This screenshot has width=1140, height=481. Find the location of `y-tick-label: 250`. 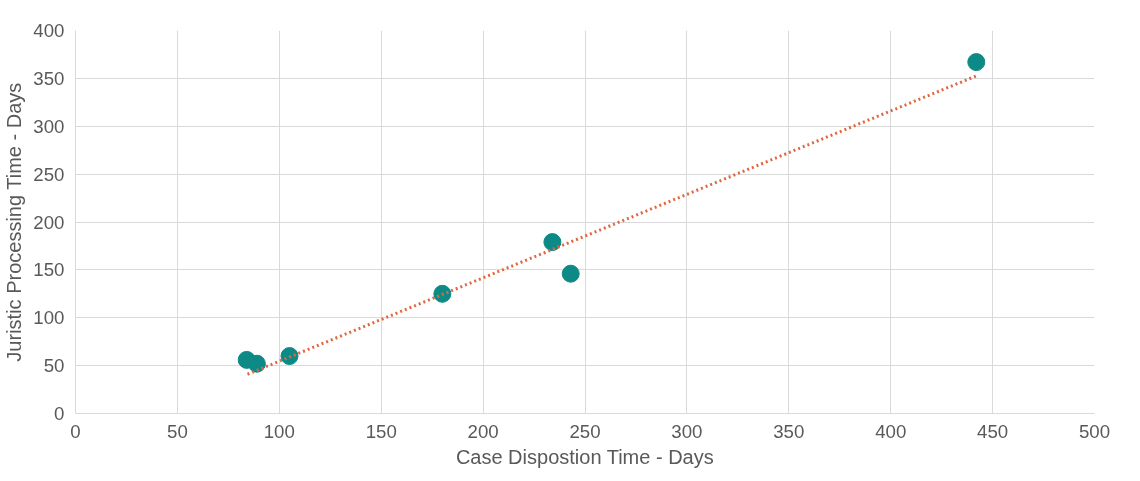

y-tick-label: 250 is located at coordinates (49, 174).